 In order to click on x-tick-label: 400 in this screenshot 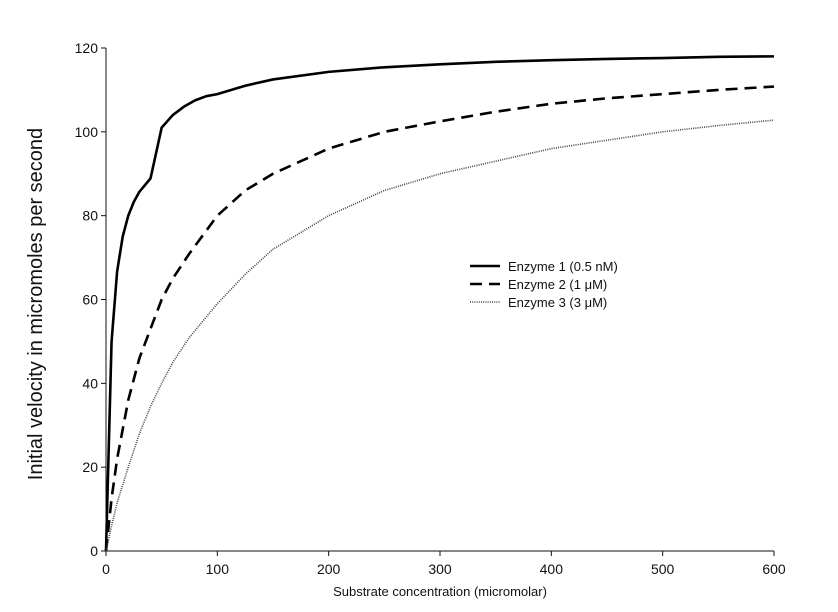, I will do `click(552, 569)`.